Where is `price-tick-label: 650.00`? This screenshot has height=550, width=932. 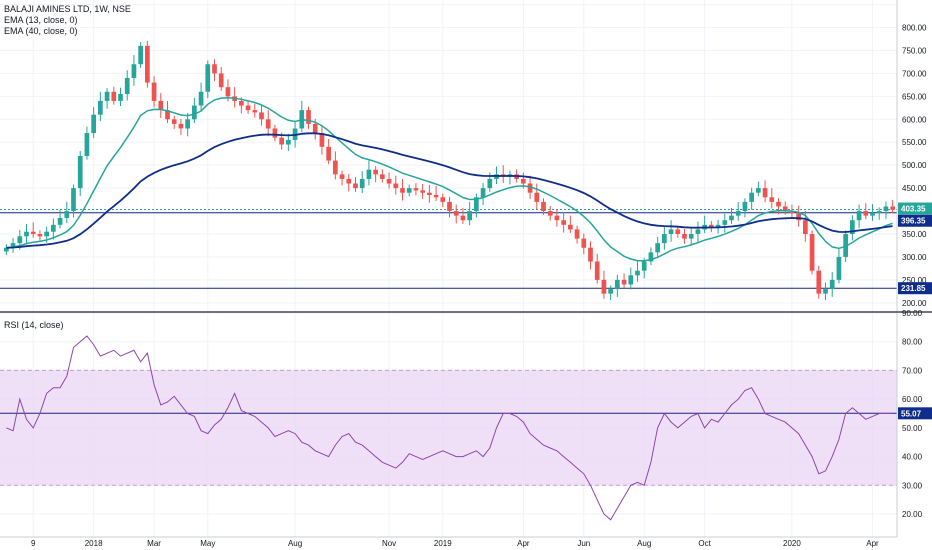 price-tick-label: 650.00 is located at coordinates (914, 96).